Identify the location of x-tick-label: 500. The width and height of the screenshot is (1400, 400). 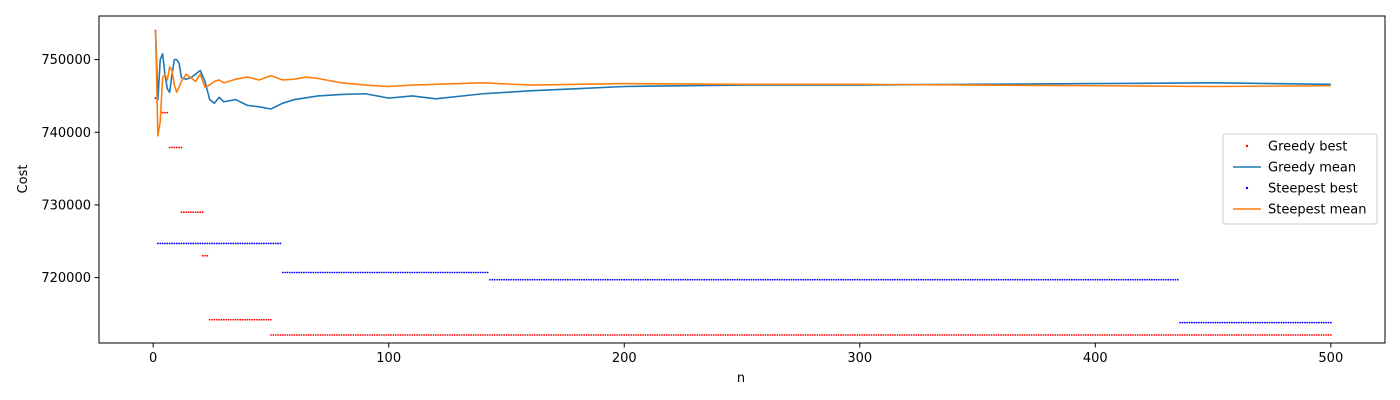
(1330, 358).